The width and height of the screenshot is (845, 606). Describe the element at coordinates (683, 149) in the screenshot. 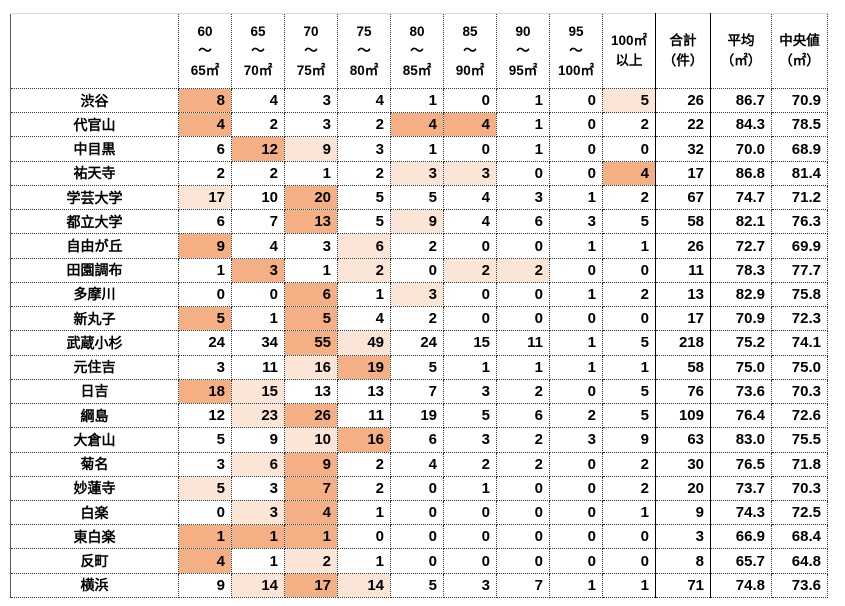

I see `total-cell: 32` at that location.